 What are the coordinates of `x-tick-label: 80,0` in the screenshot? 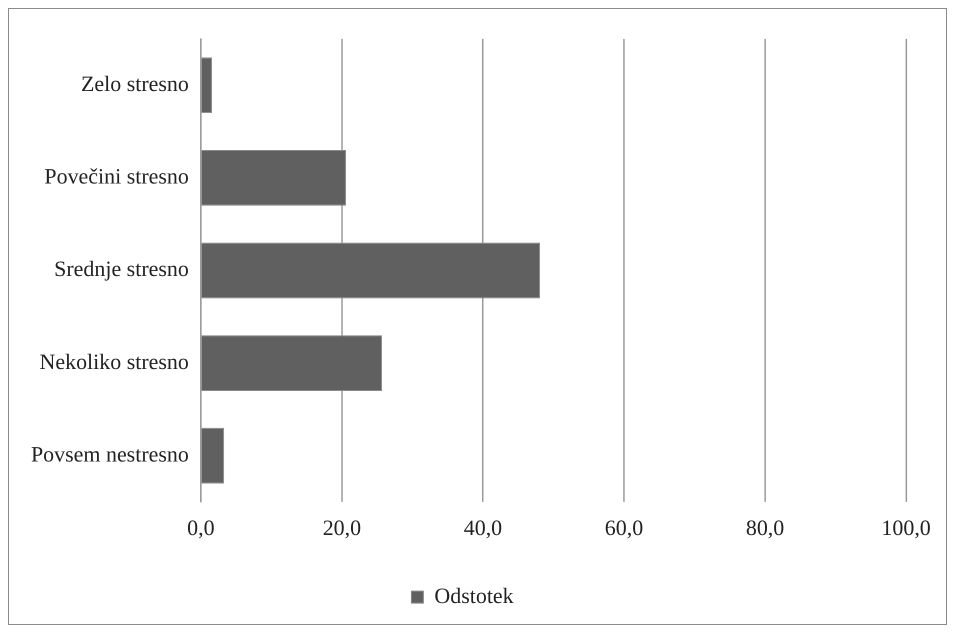 It's located at (765, 527).